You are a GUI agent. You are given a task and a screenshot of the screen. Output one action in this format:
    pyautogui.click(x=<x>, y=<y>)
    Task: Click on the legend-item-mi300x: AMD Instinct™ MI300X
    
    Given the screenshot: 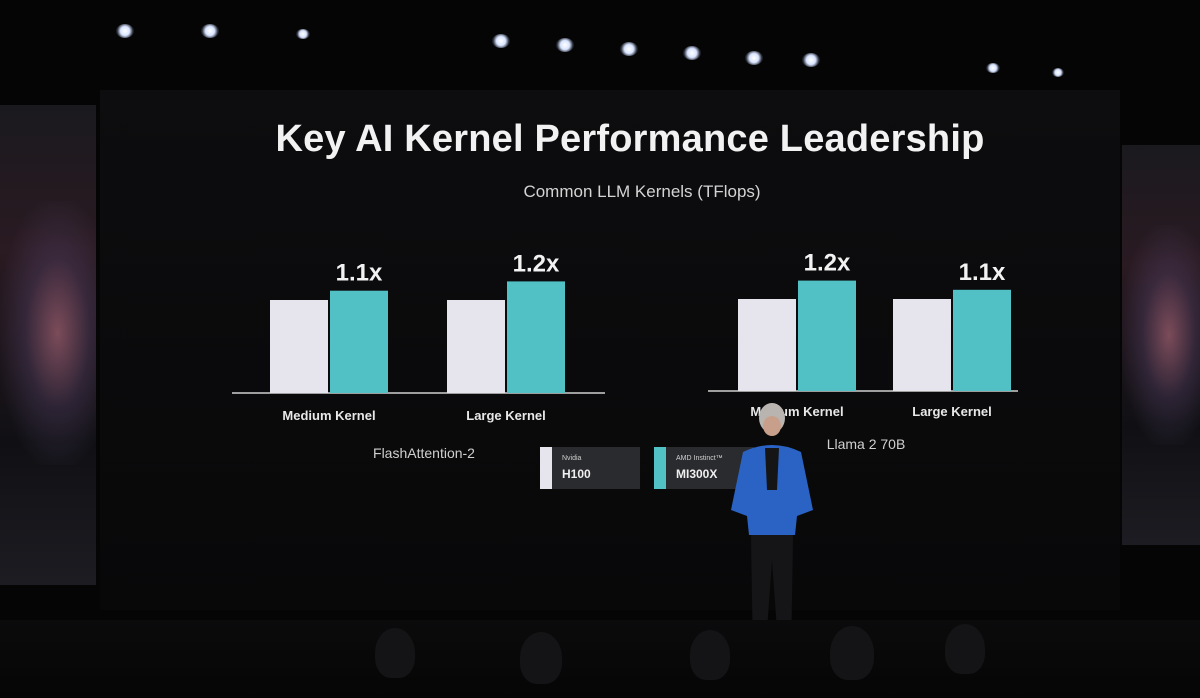 What is the action you would take?
    pyautogui.click(x=704, y=468)
    